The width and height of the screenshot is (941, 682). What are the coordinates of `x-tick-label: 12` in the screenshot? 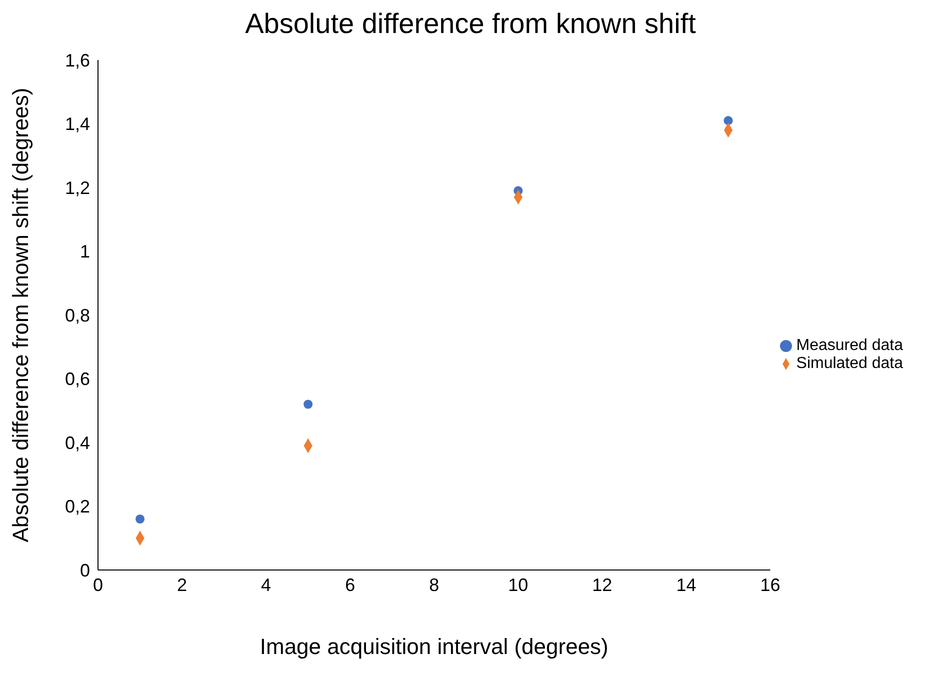 It's located at (602, 584).